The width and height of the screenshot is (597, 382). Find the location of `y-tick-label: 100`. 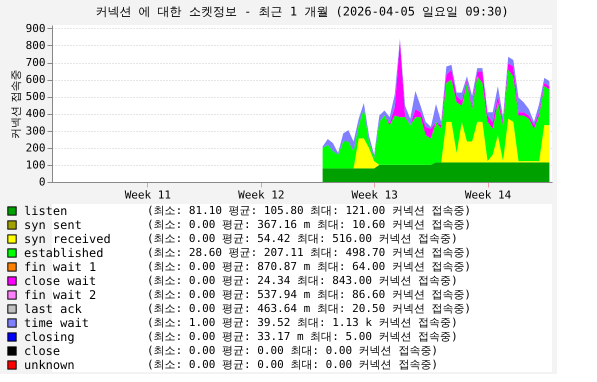

y-tick-label: 100 is located at coordinates (36, 165).